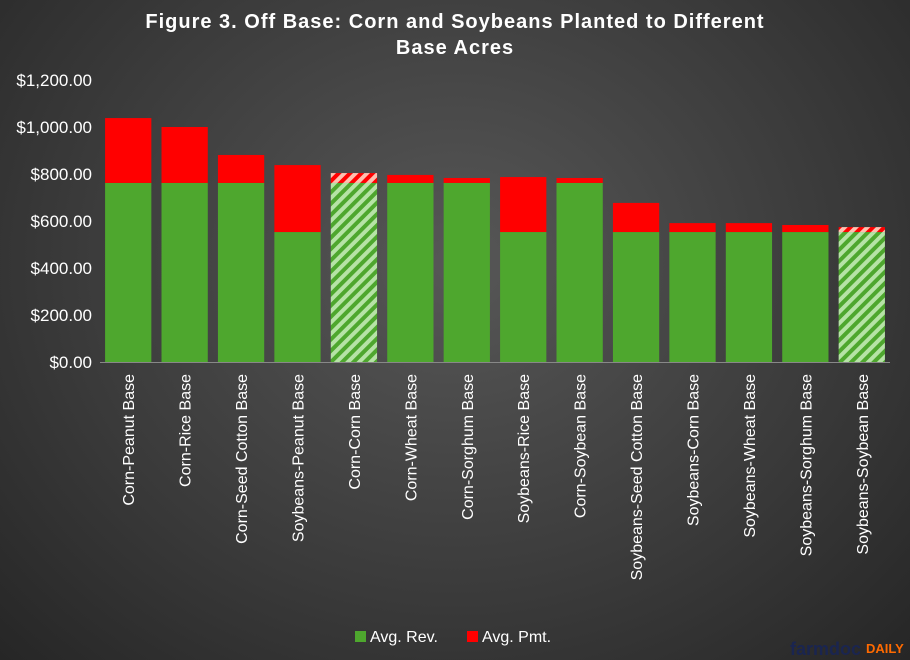 The image size is (910, 660). I want to click on chart-title-line-2: Base Acres, so click(455, 48).